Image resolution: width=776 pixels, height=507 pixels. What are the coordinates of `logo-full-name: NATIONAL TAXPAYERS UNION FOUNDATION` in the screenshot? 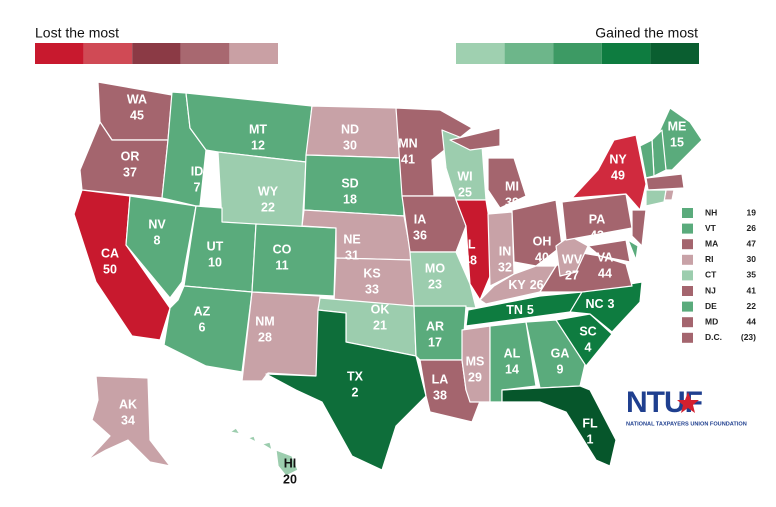 It's located at (686, 424).